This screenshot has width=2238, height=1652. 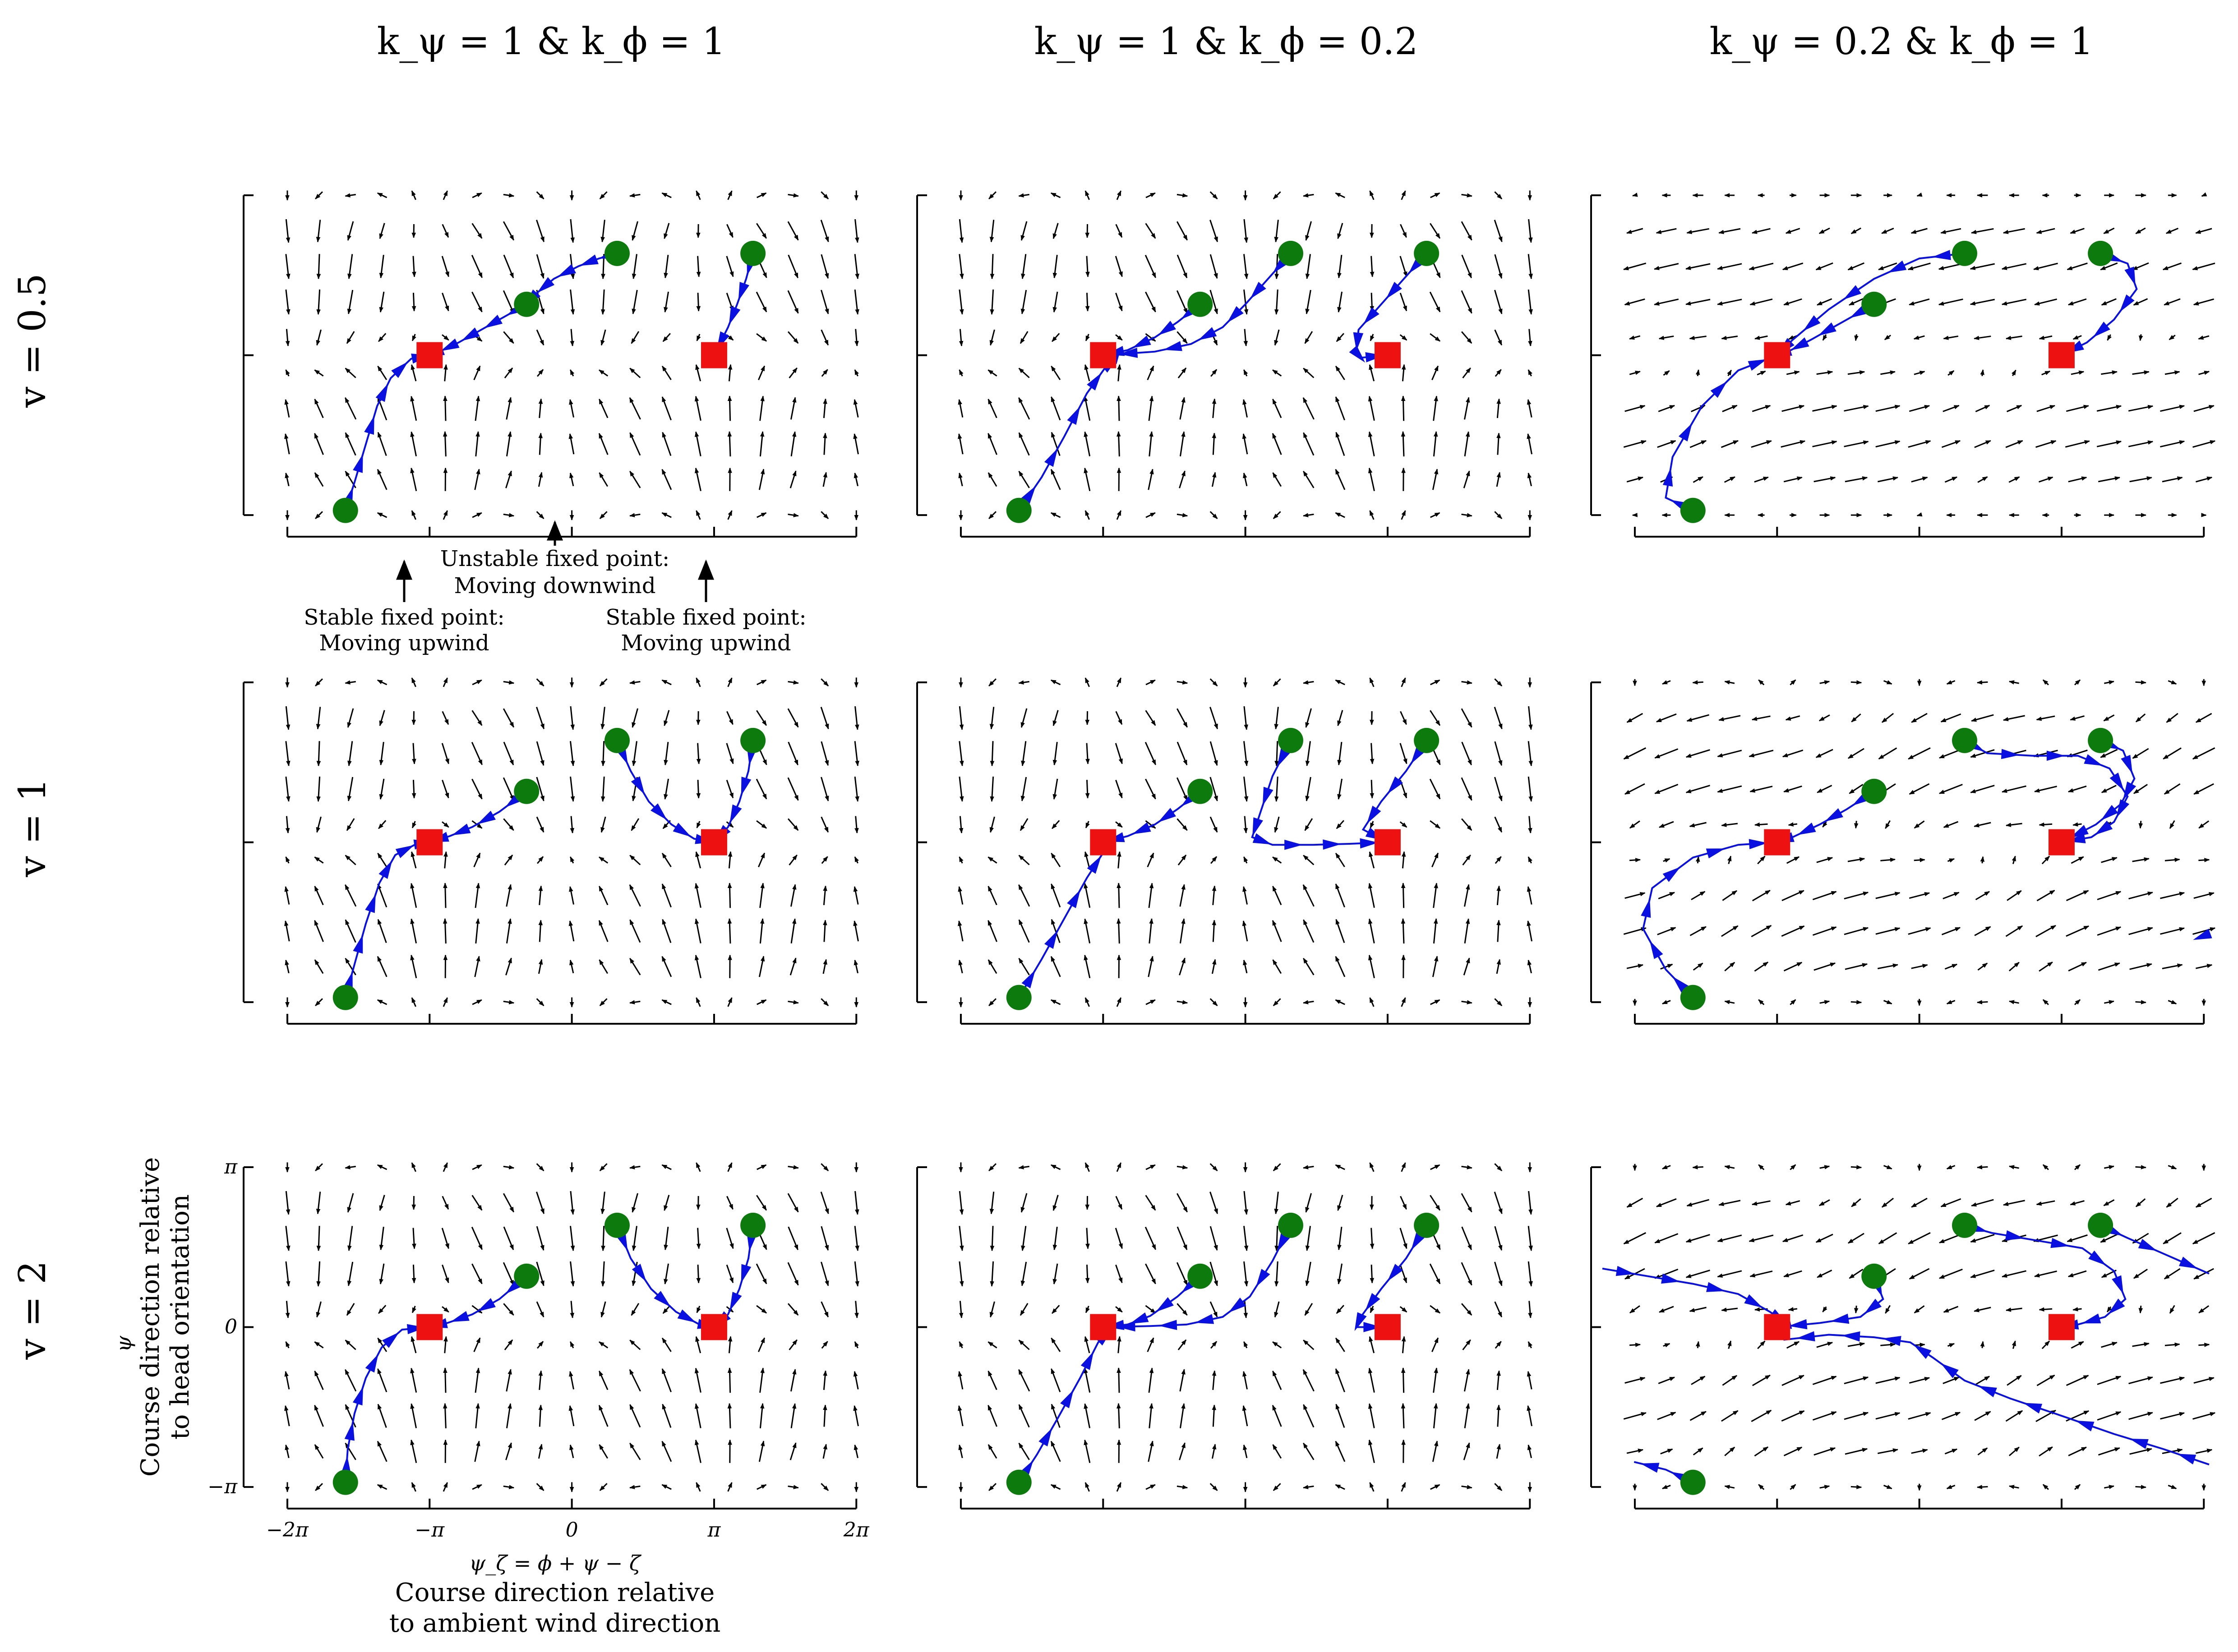 I want to click on trajectory-line, so click(x=1197, y=304).